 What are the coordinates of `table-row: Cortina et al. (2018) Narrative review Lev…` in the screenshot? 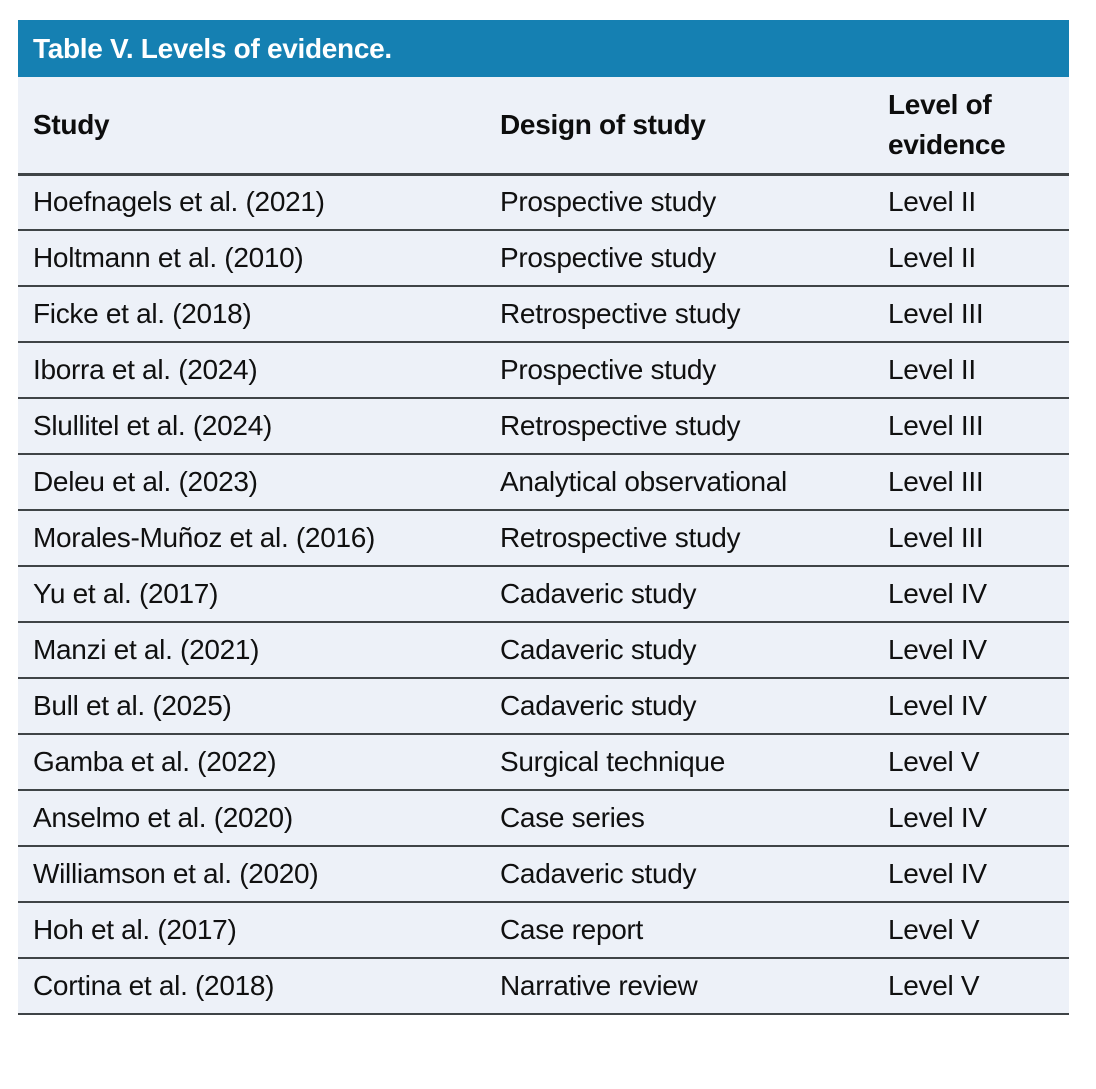 It's located at (543, 986).